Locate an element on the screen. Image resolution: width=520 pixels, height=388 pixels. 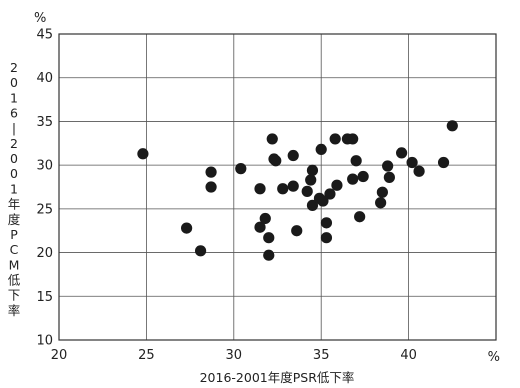
x-tick-label: 25 is located at coordinates (146, 355).